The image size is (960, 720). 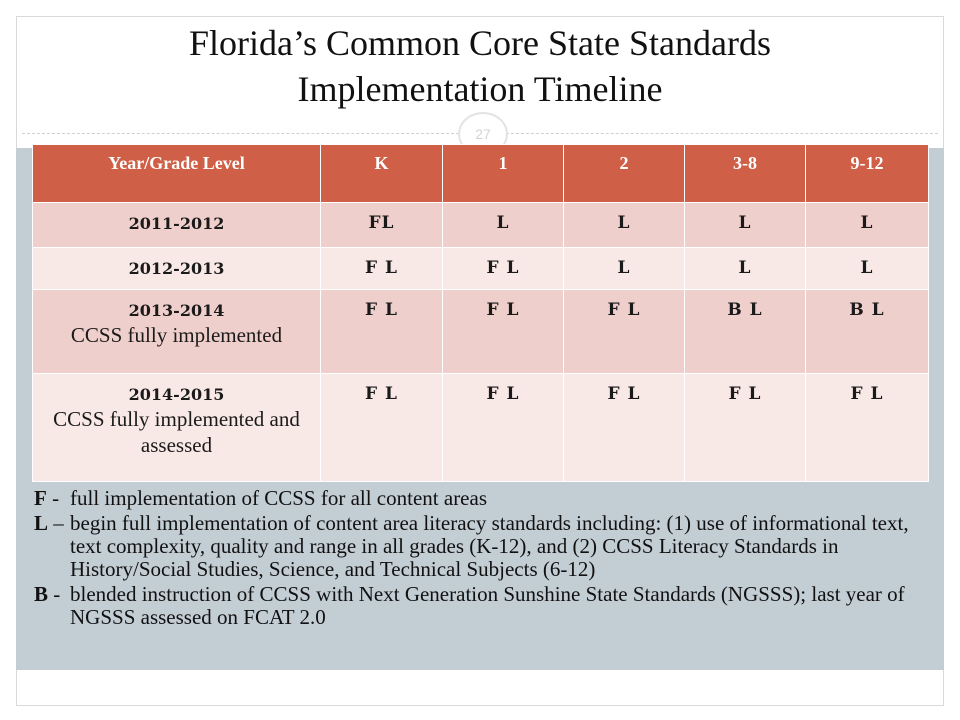 What do you see at coordinates (503, 225) in the screenshot?
I see `cell-1: L` at bounding box center [503, 225].